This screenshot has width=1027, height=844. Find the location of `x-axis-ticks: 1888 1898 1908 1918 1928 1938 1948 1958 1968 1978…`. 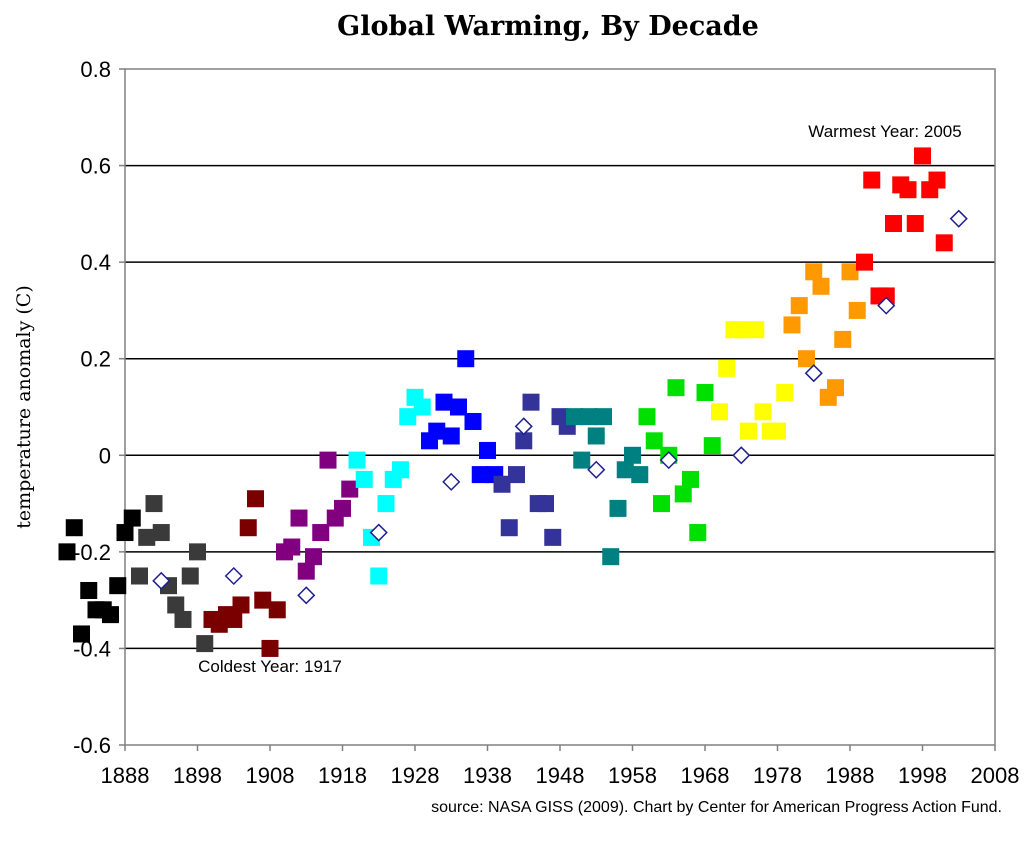

x-axis-ticks: 1888 1898 1908 1918 1928 1938 1948 1958 1968 1978… is located at coordinates (560, 766).